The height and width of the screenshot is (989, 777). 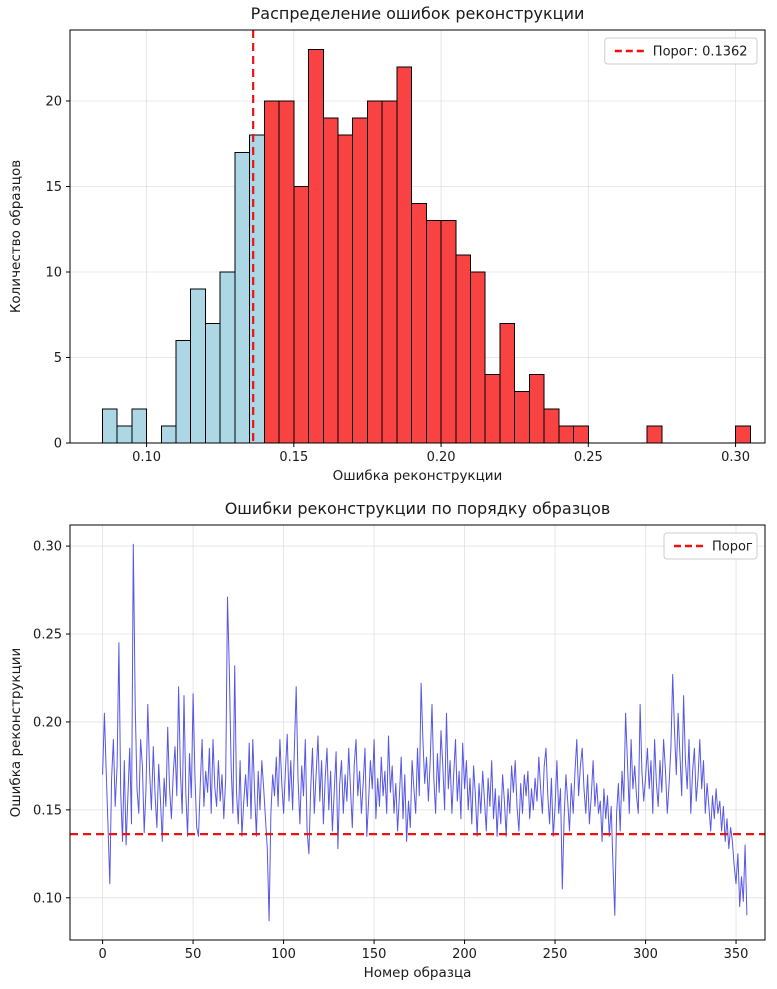 What do you see at coordinates (53, 101) in the screenshot?
I see `svg-text: 20` at bounding box center [53, 101].